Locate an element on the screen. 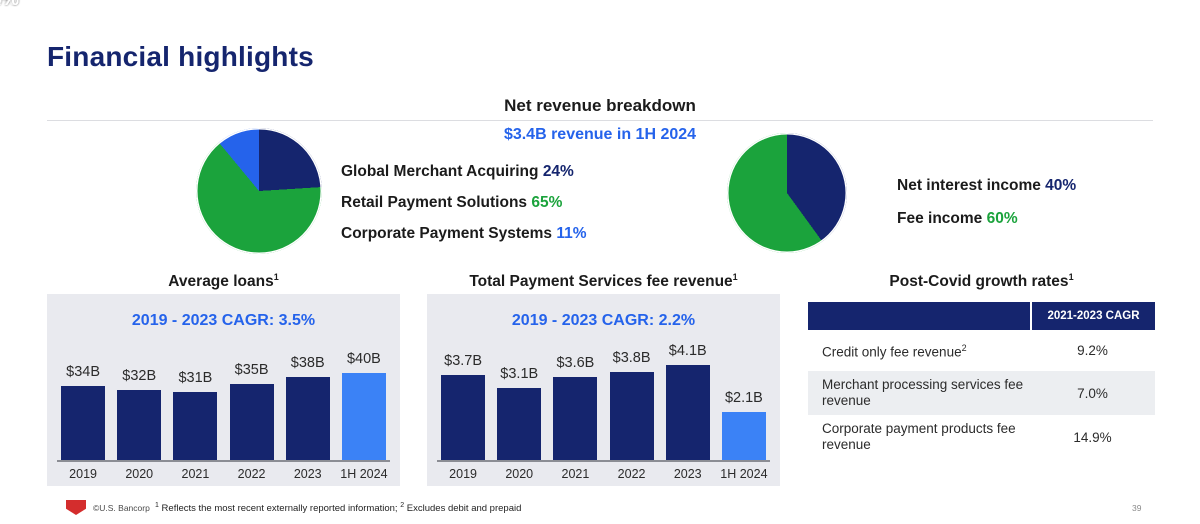 The width and height of the screenshot is (1200, 524). legend-label: Global Merchant Acquiring is located at coordinates (440, 171).